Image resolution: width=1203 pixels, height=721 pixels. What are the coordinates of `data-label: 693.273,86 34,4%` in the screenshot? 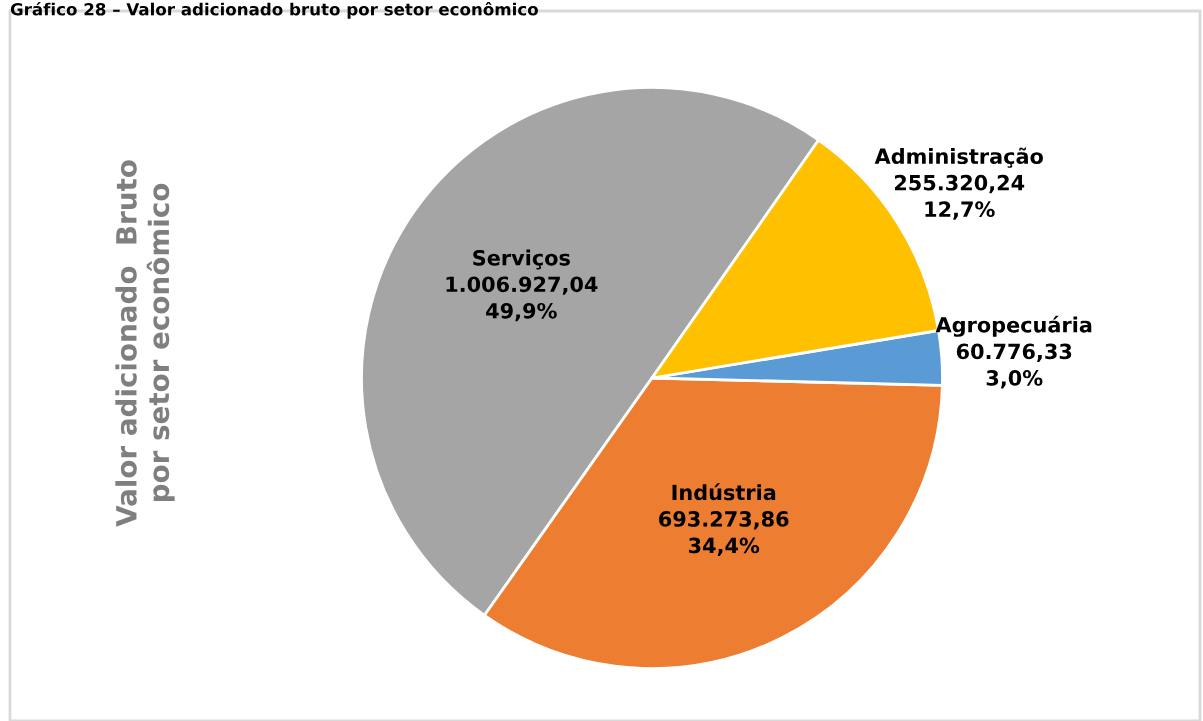 It's located at (724, 533).